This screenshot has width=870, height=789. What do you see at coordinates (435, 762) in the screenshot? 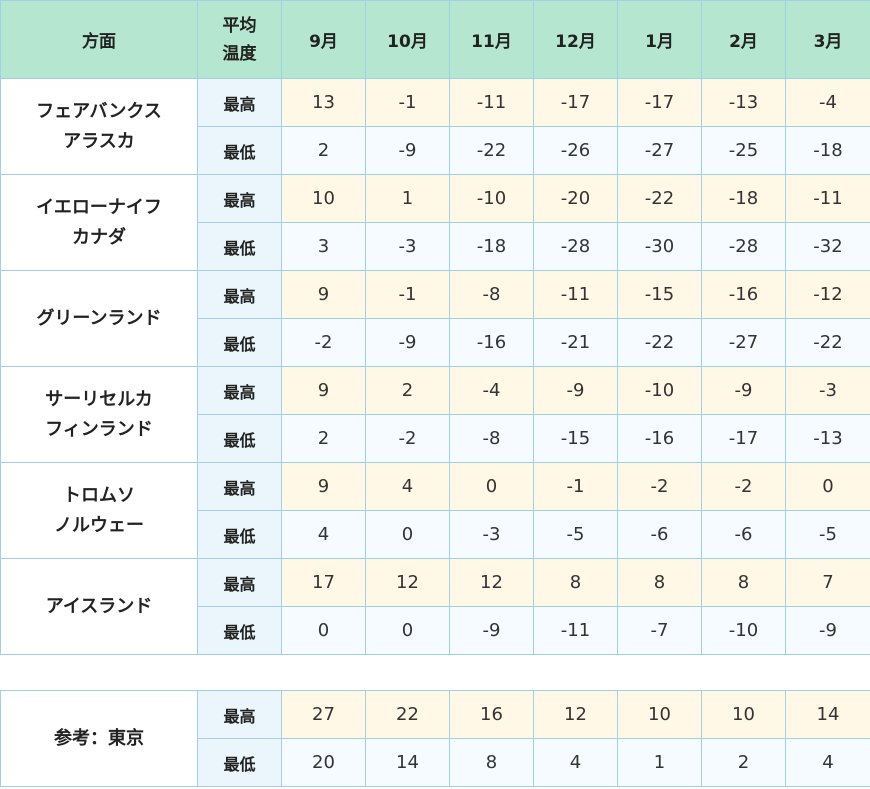
I see `reference-low-row: 最低 20 14 8 4 1 2 4` at bounding box center [435, 762].